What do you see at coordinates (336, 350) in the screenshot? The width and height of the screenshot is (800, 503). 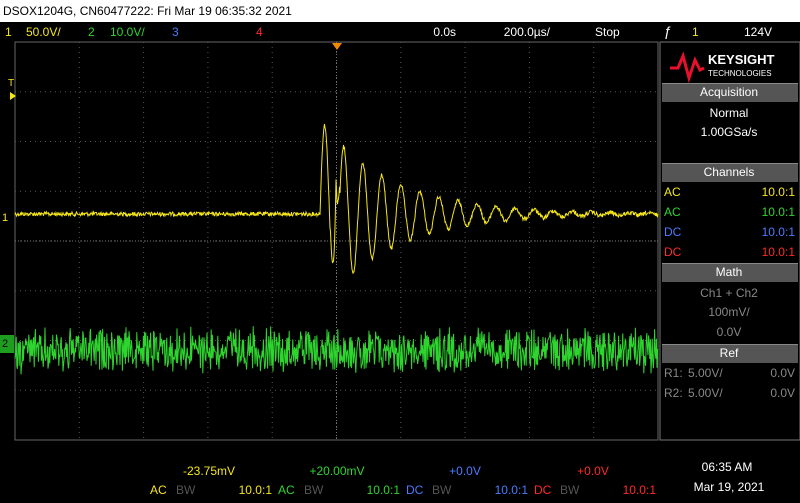 I see `ch2-waveform` at bounding box center [336, 350].